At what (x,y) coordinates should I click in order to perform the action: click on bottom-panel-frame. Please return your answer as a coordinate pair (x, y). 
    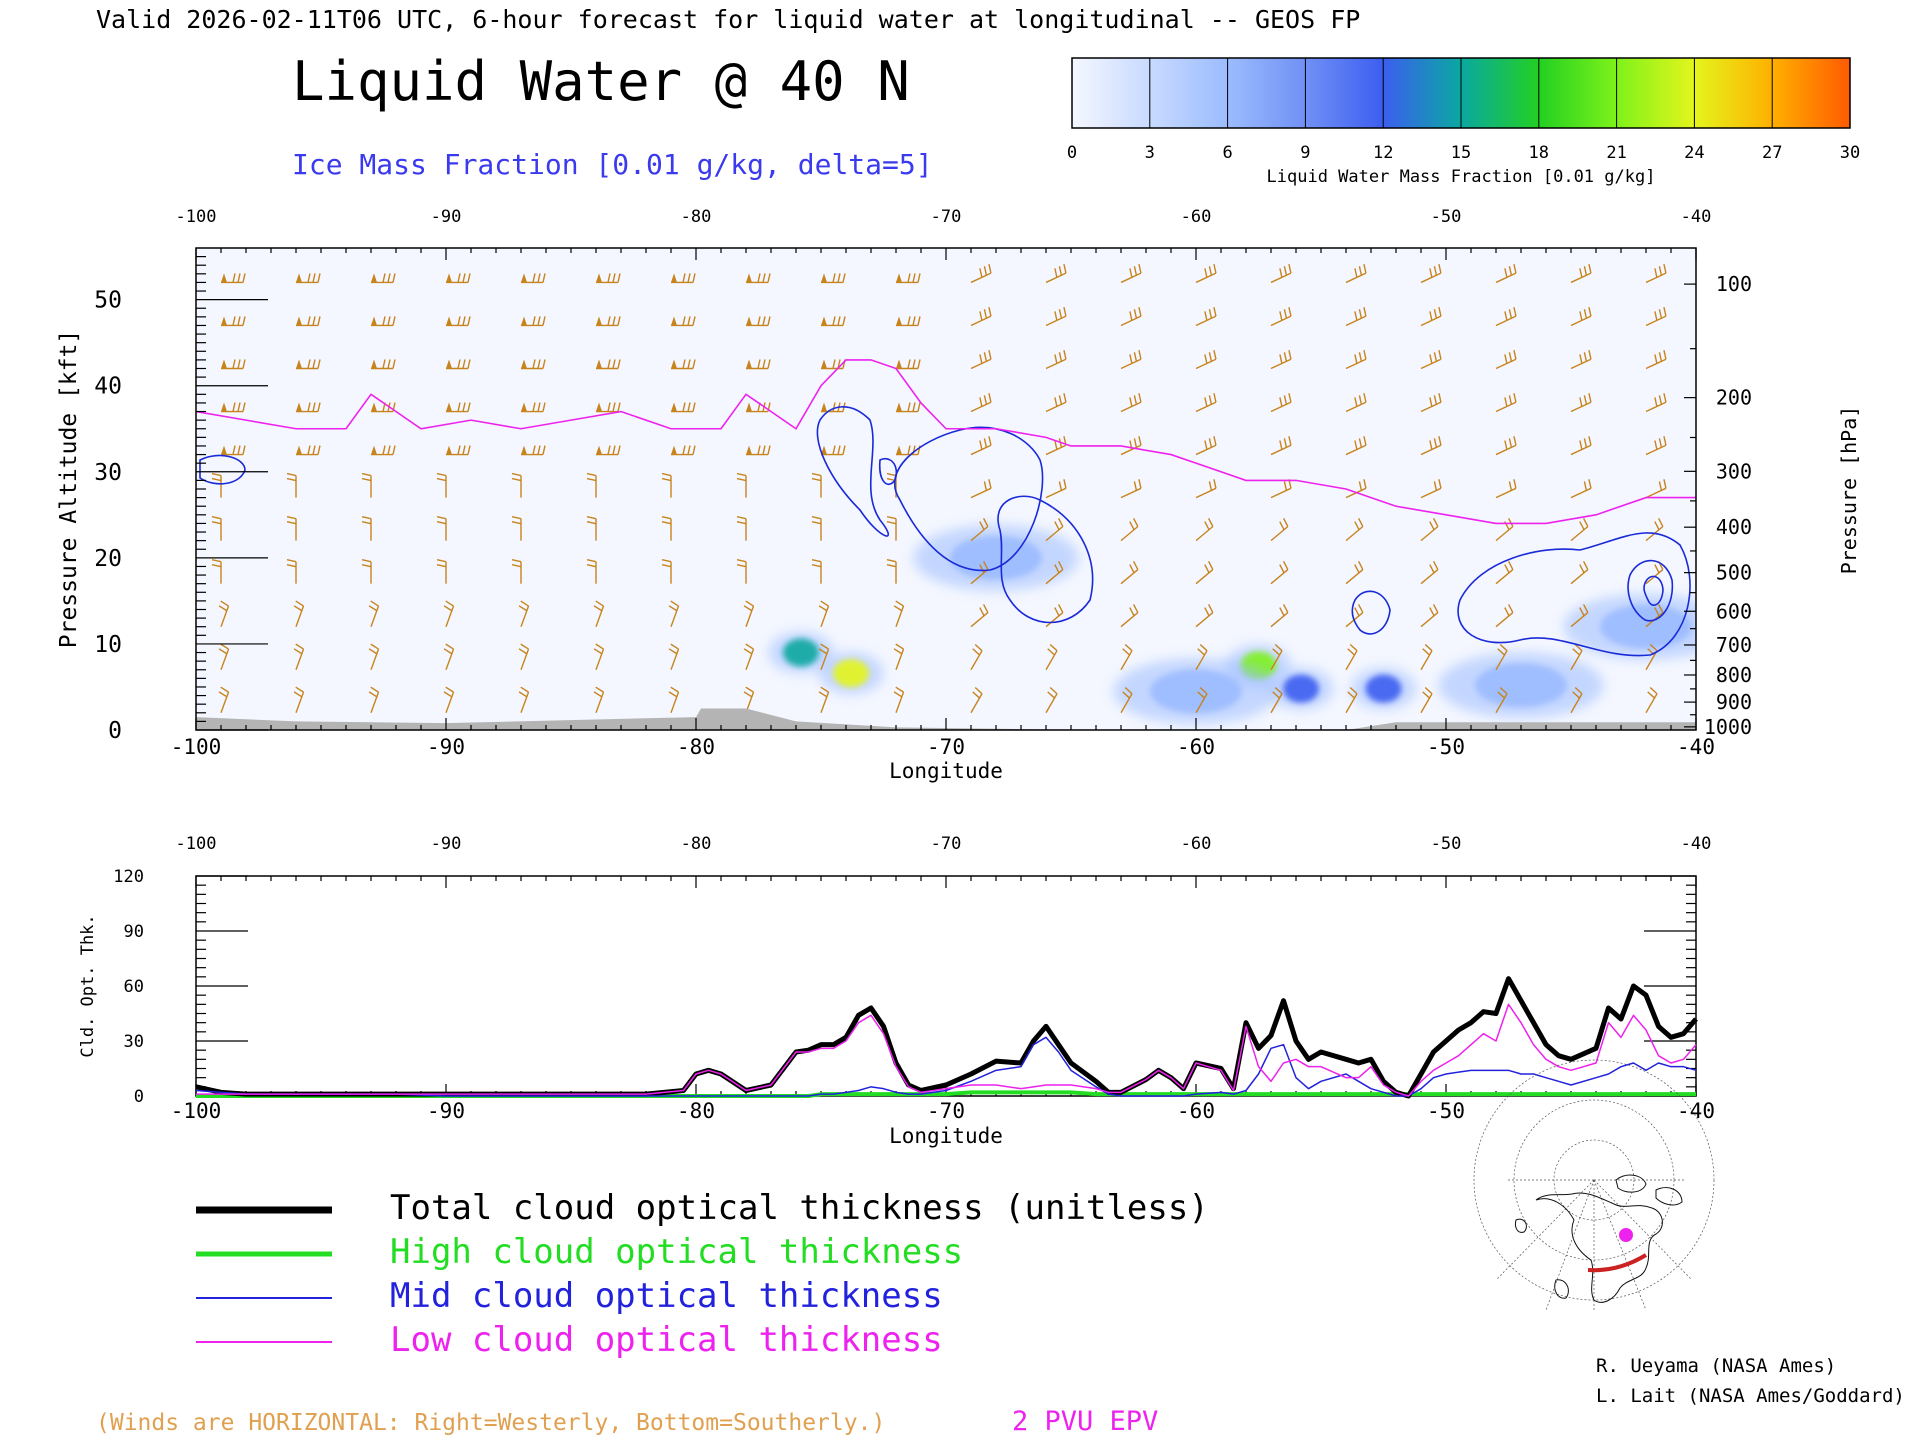
    Looking at the image, I should click on (946, 986).